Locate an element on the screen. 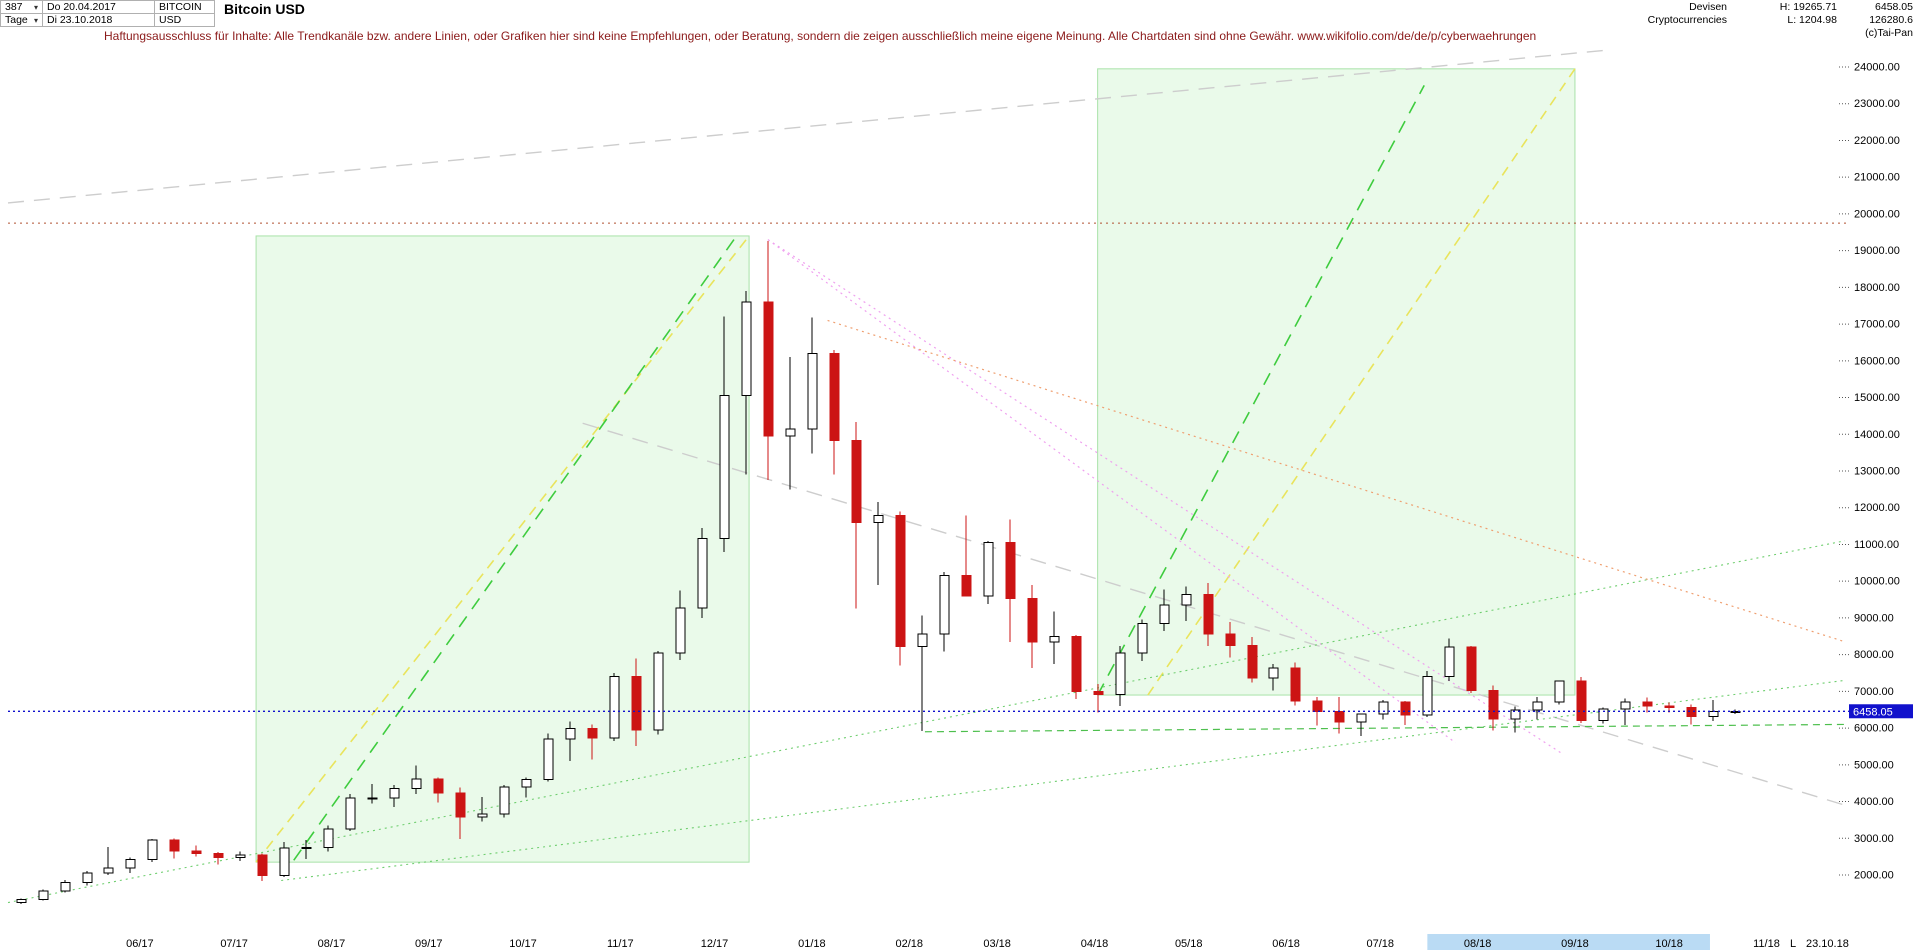 The image size is (1916, 952). x-axis-label: 07/17 is located at coordinates (234, 944).